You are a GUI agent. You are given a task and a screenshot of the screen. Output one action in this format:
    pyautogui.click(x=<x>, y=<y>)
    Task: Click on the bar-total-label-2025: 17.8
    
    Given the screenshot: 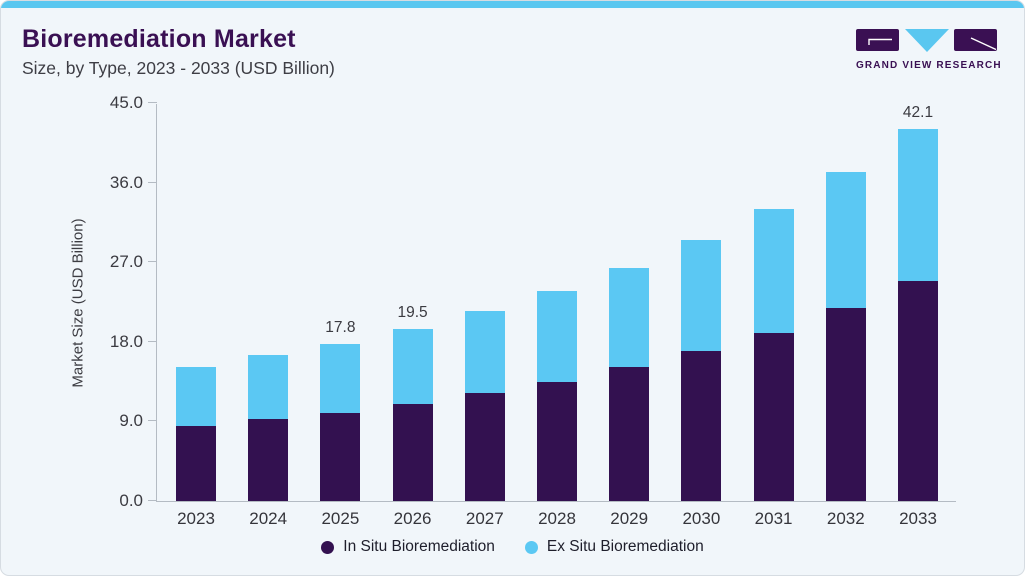 What is the action you would take?
    pyautogui.click(x=340, y=327)
    